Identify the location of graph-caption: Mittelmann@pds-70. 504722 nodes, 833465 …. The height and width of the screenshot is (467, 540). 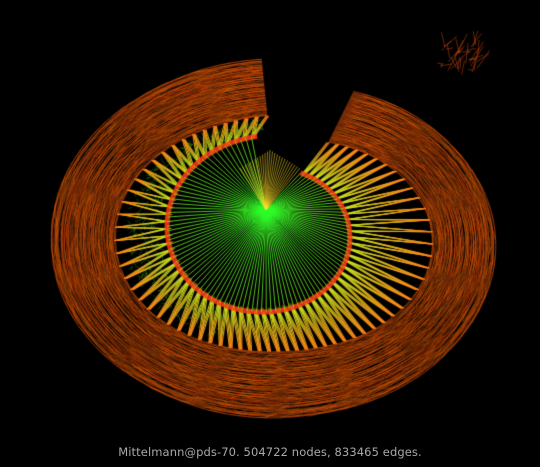
(270, 452).